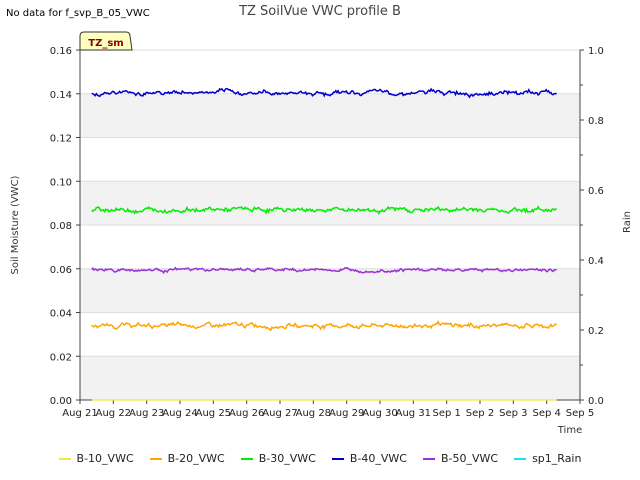 The height and width of the screenshot is (480, 640). What do you see at coordinates (596, 191) in the screenshot?
I see `y2-tick-label: 0.6` at bounding box center [596, 191].